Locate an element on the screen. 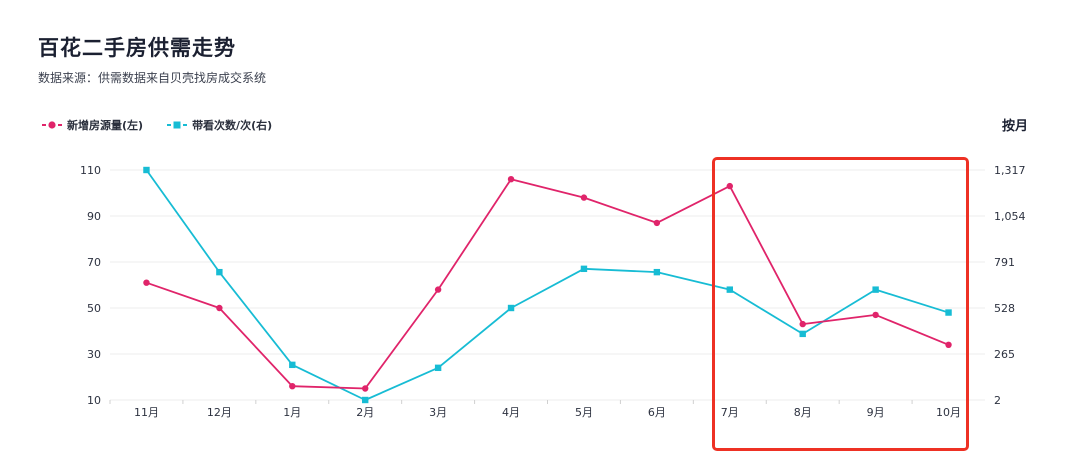  chart-legend: 新增房源量(左) 带看次数/次(右) is located at coordinates (169, 125).